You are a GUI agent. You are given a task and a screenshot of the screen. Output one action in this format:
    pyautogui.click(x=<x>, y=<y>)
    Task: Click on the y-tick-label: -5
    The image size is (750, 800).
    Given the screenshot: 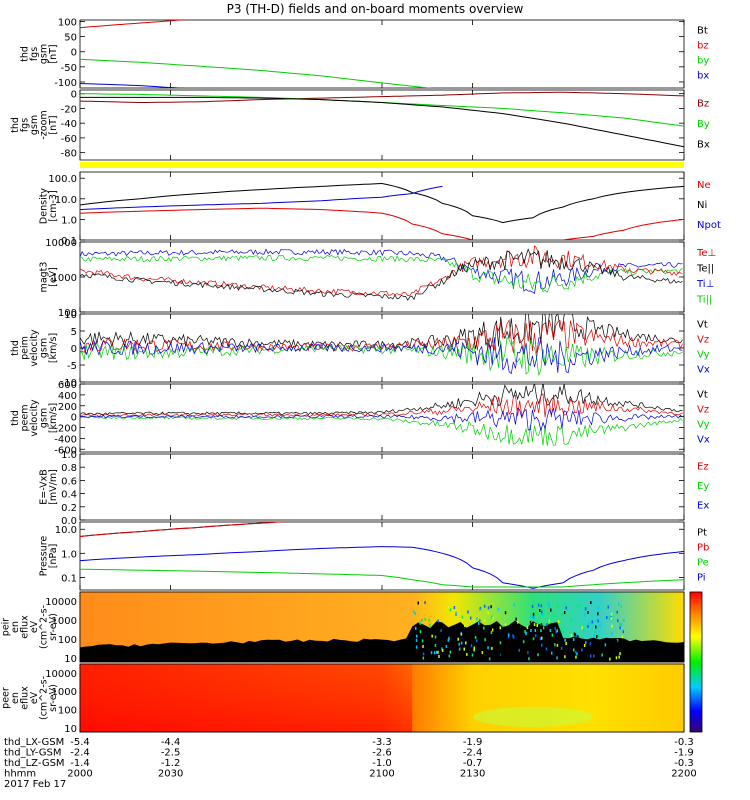 What is the action you would take?
    pyautogui.click(x=72, y=366)
    